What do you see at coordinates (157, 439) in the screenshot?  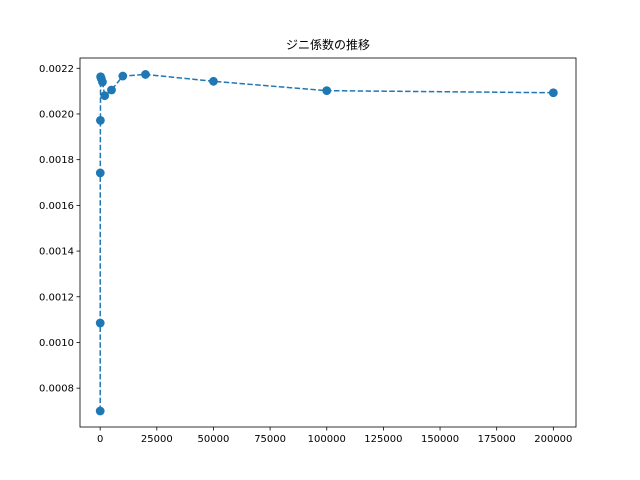 I see `x-tick-label: 25000` at bounding box center [157, 439].